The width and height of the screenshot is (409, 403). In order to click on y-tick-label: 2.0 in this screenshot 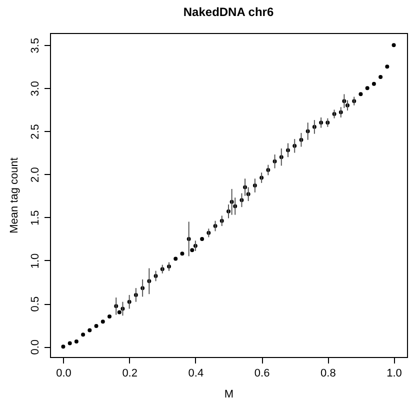, I will do `click(36, 174)`.